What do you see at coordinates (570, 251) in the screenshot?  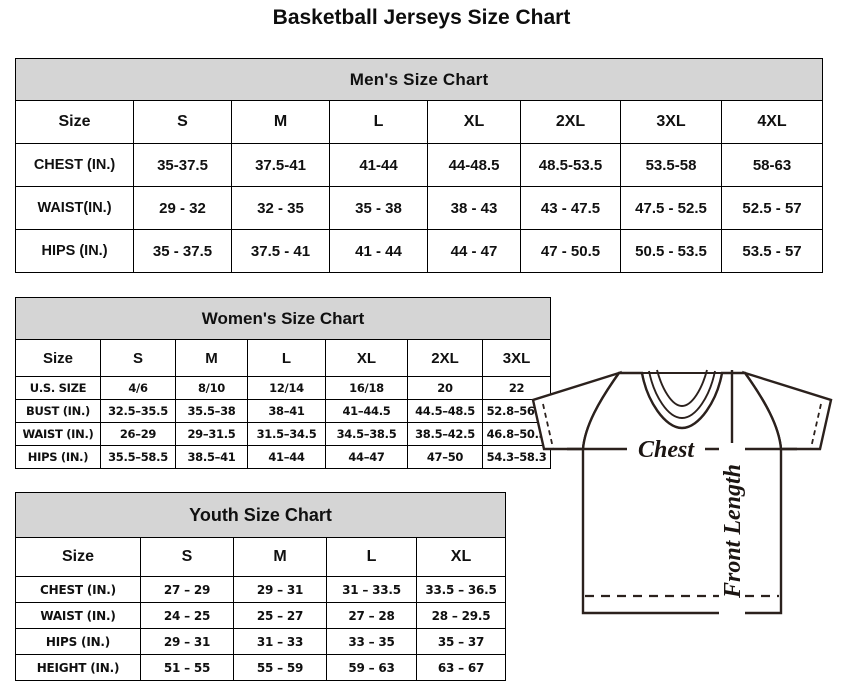 I see `mens-hips-2xl: 47 - 50.5` at bounding box center [570, 251].